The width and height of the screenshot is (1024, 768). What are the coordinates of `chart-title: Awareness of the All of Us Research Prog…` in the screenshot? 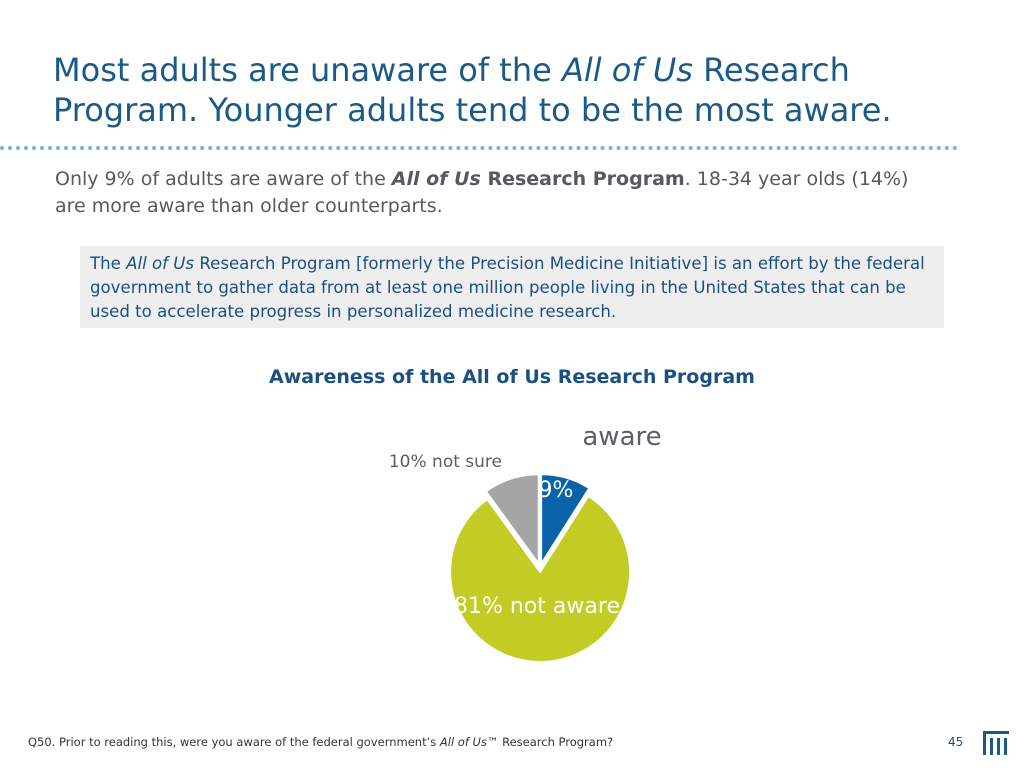 It's located at (512, 377).